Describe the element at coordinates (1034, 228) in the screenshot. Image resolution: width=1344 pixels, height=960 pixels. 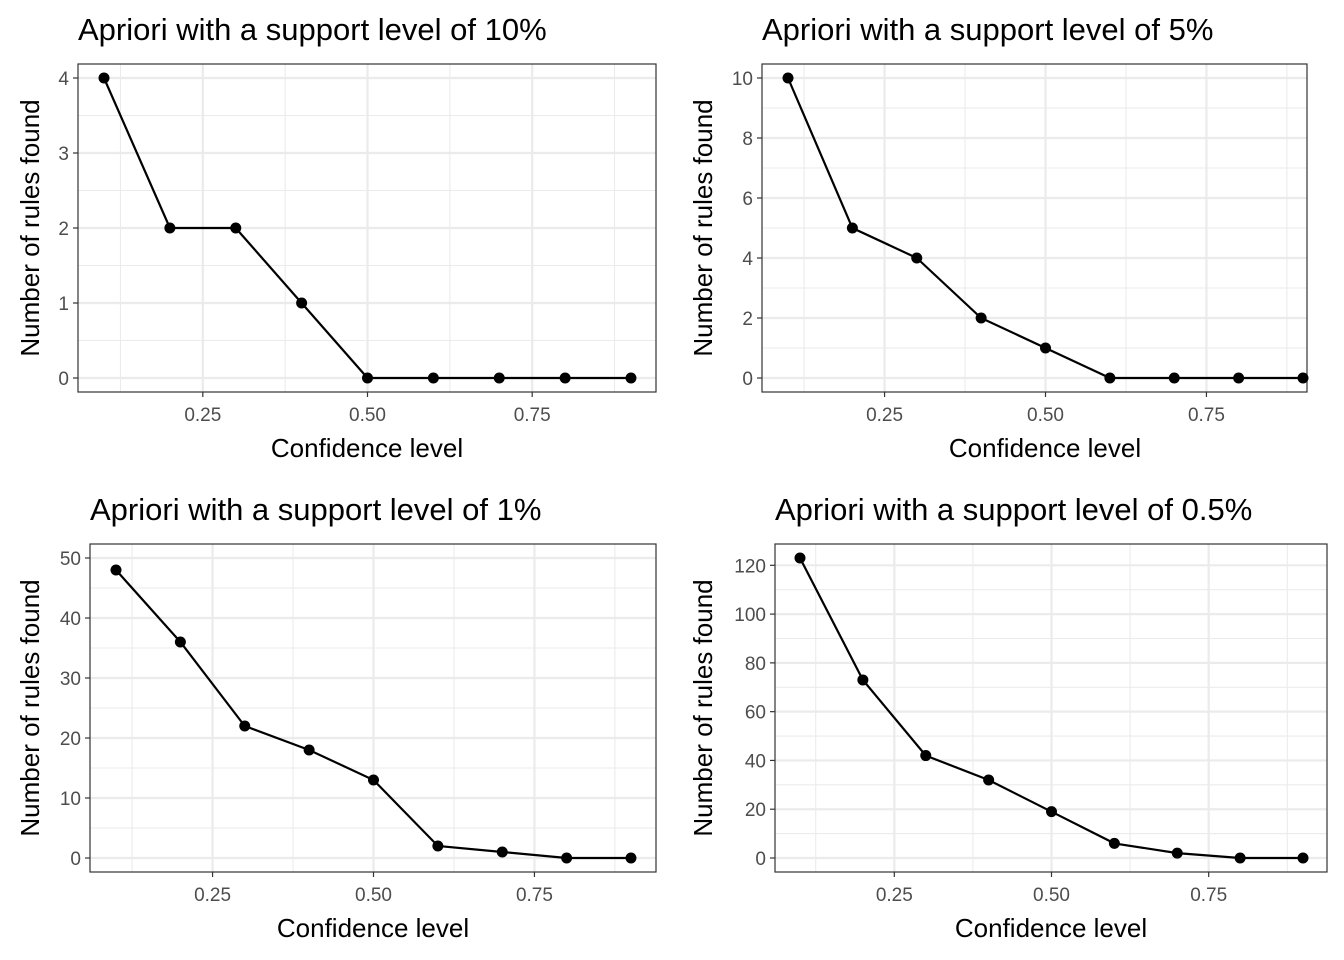
I see `plot-panel` at that location.